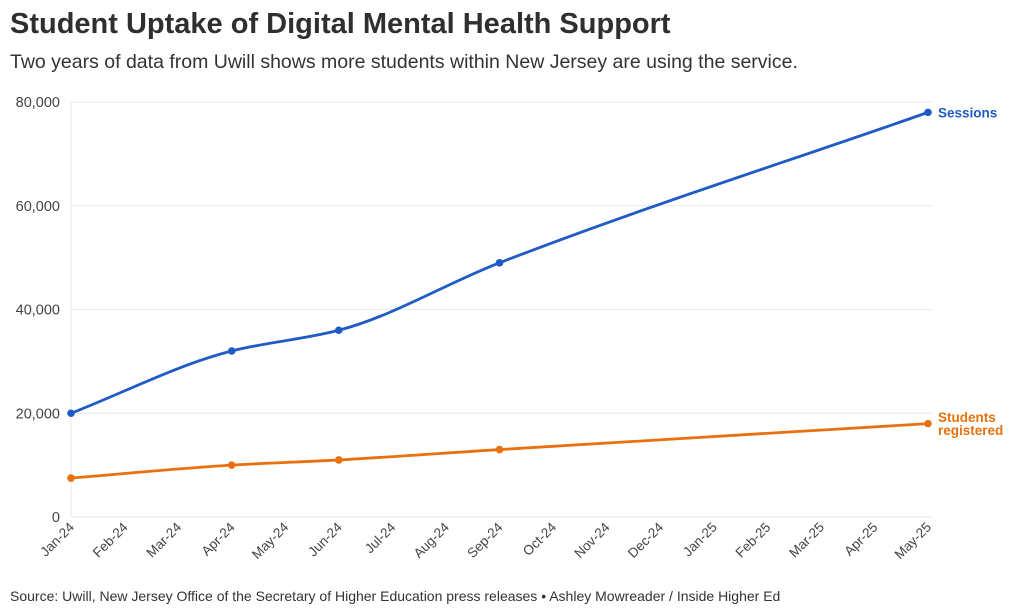 The image size is (1020, 616). Describe the element at coordinates (38, 207) in the screenshot. I see `y-tick-label: 60,000` at that location.